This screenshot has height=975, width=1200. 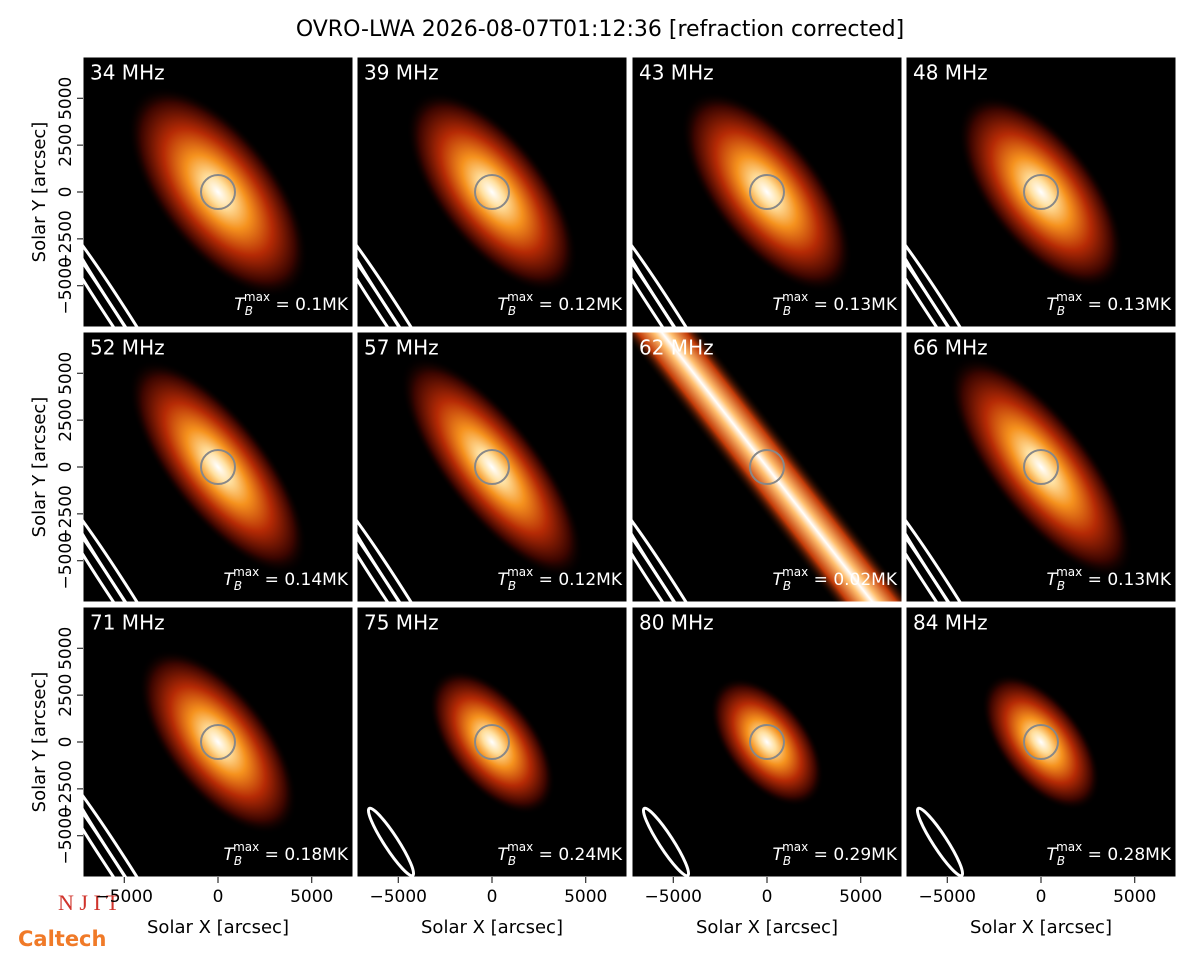 I want to click on tb-max-label: TBmax = 0.02MK, so click(x=834, y=579).